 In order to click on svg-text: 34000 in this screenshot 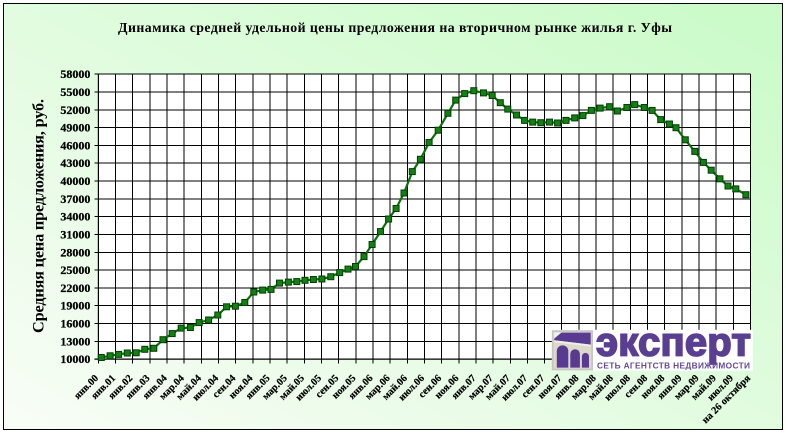, I will do `click(75, 217)`.